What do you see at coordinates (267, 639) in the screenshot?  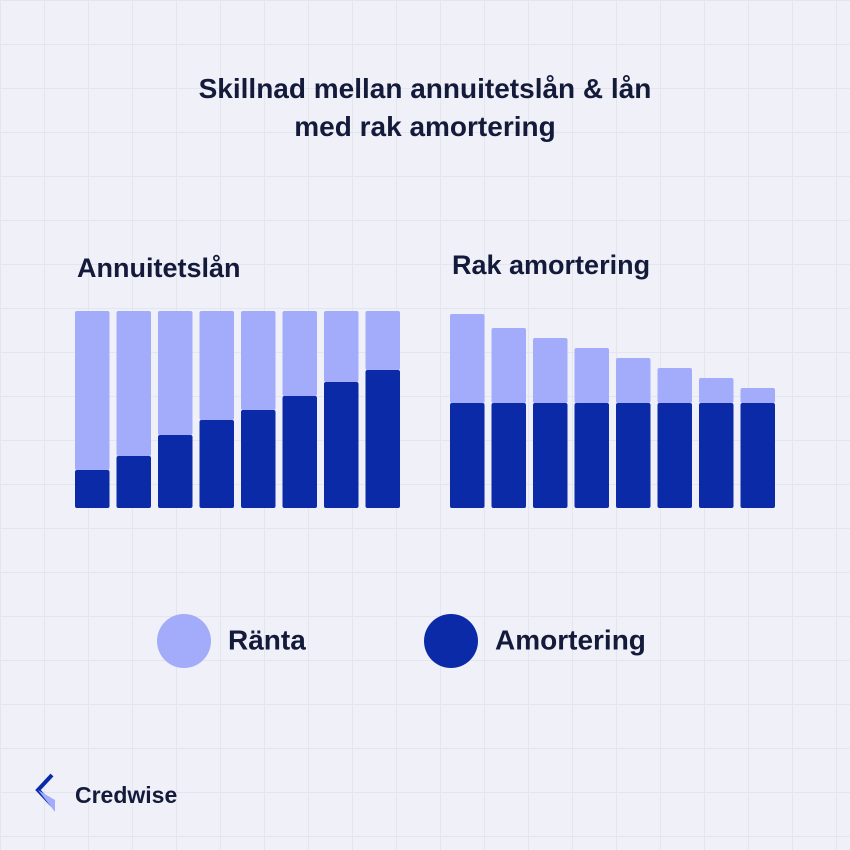 I see `legend-label: Ränta` at bounding box center [267, 639].